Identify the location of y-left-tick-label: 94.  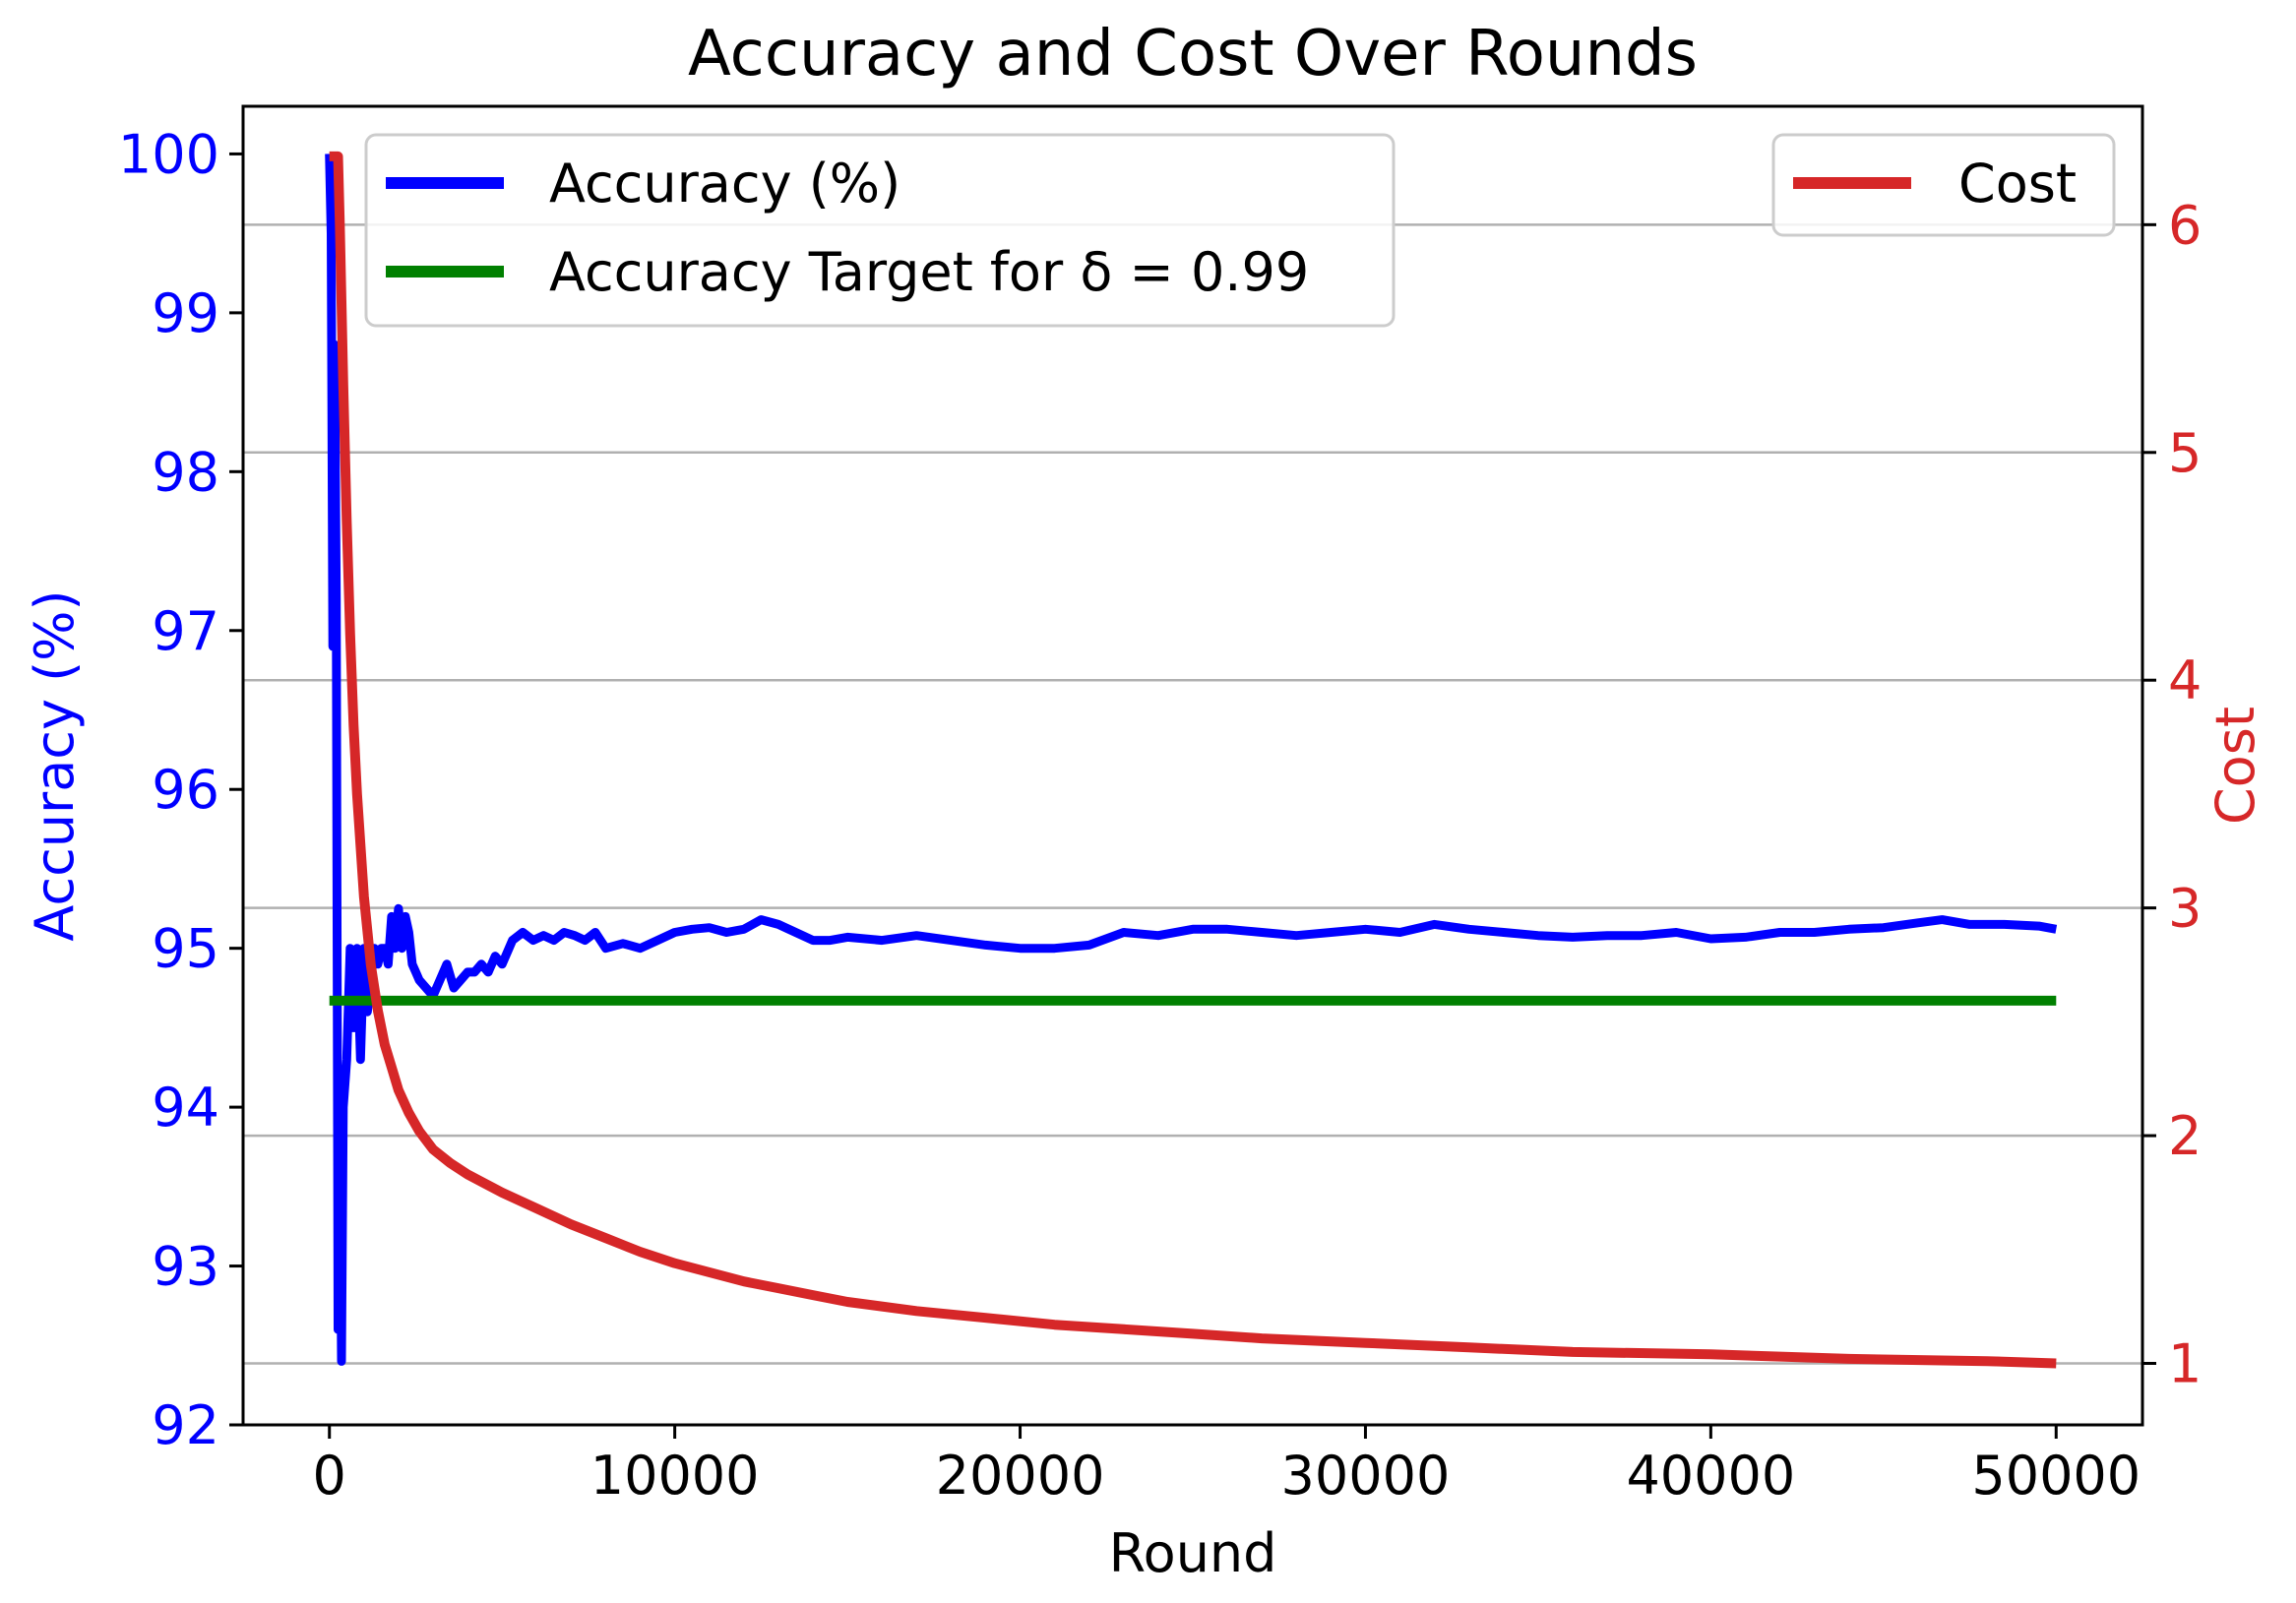
(185, 1108).